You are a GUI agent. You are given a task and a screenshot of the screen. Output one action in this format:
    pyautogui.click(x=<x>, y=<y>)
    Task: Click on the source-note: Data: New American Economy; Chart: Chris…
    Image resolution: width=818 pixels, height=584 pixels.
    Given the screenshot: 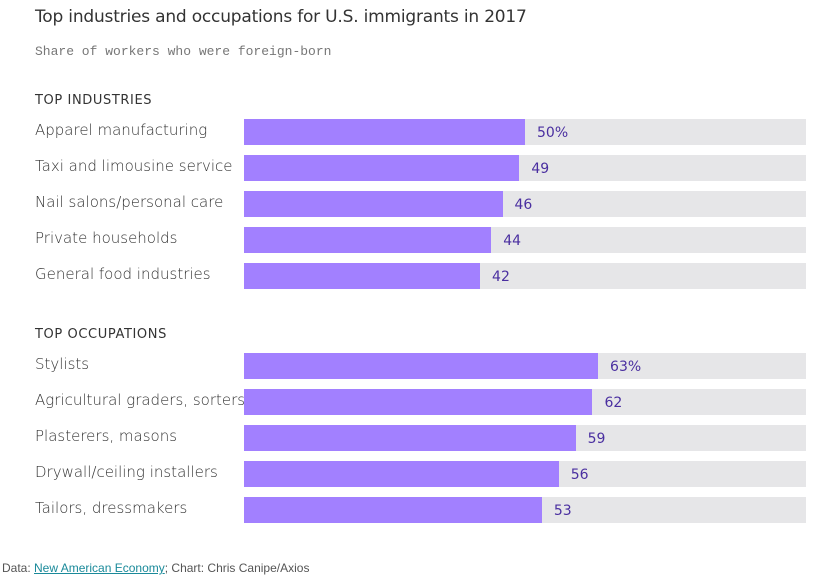 What is the action you would take?
    pyautogui.click(x=155, y=568)
    